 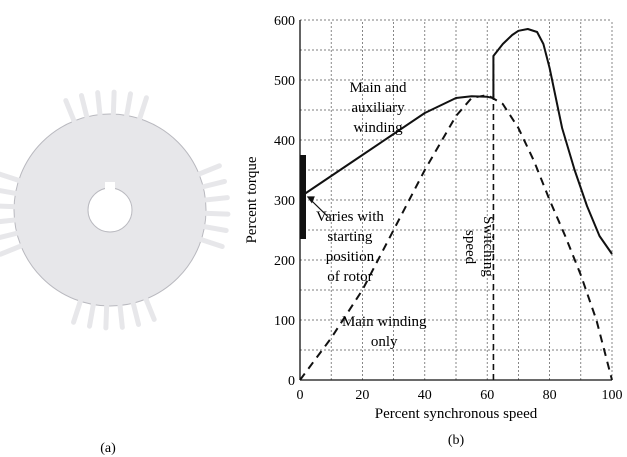 I want to click on annotation-main-and-auxiliary: Main and auxiliary winding, so click(x=378, y=108).